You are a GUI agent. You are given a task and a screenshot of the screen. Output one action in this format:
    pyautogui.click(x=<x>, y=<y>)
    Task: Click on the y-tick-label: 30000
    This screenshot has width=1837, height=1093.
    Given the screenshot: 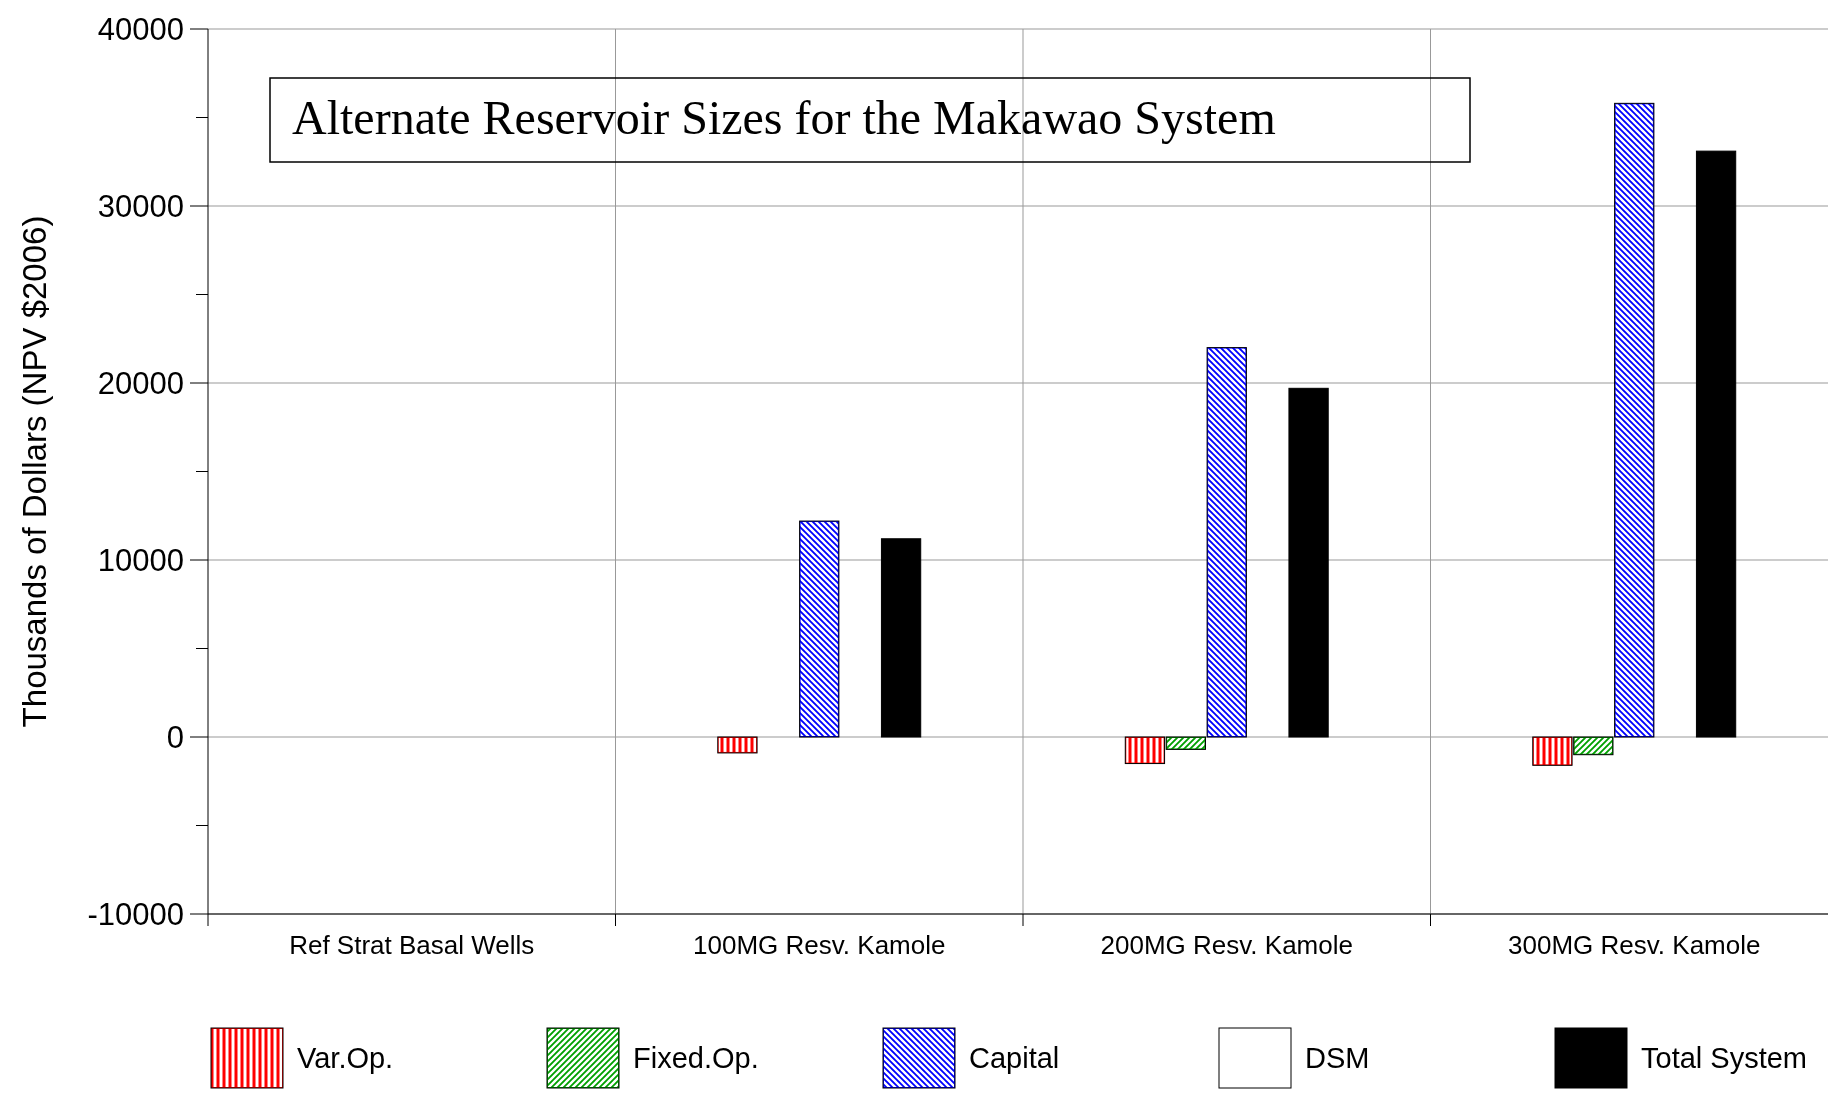 What is the action you would take?
    pyautogui.click(x=140, y=206)
    